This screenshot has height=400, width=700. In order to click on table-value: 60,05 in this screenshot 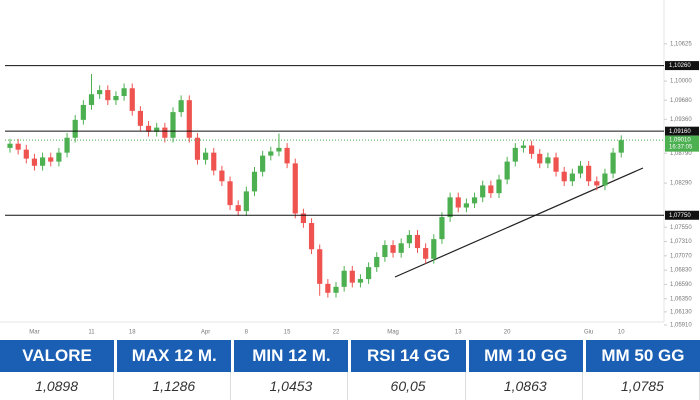, I will do `click(408, 386)`.